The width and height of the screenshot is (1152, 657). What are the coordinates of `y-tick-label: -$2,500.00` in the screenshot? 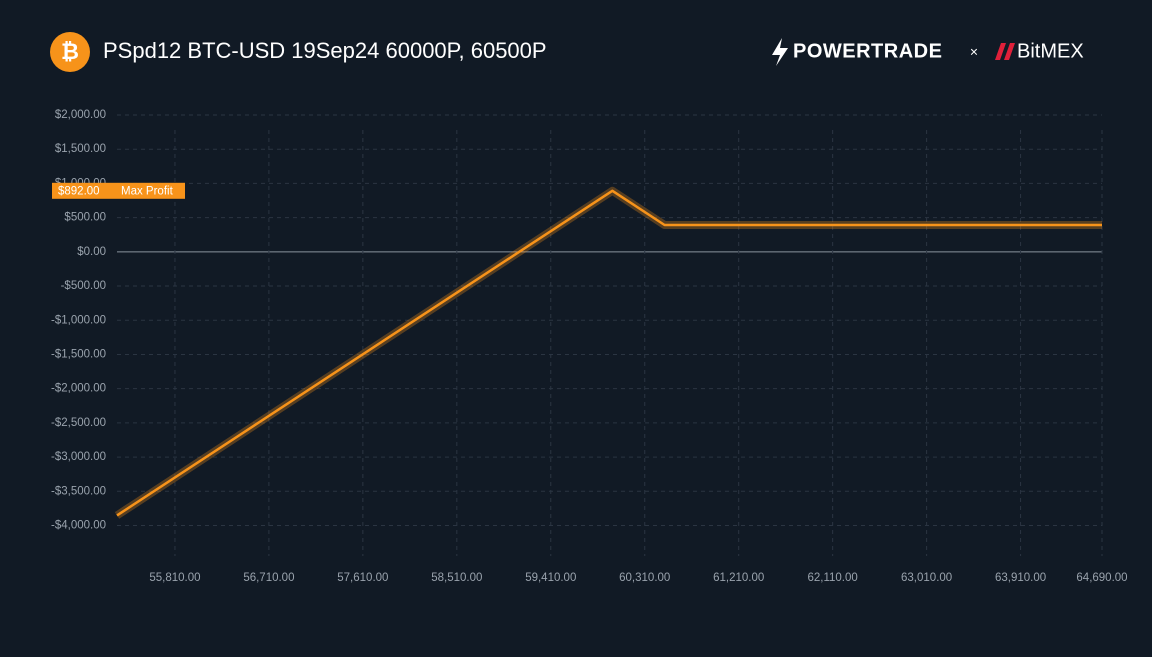 It's located at (78, 423).